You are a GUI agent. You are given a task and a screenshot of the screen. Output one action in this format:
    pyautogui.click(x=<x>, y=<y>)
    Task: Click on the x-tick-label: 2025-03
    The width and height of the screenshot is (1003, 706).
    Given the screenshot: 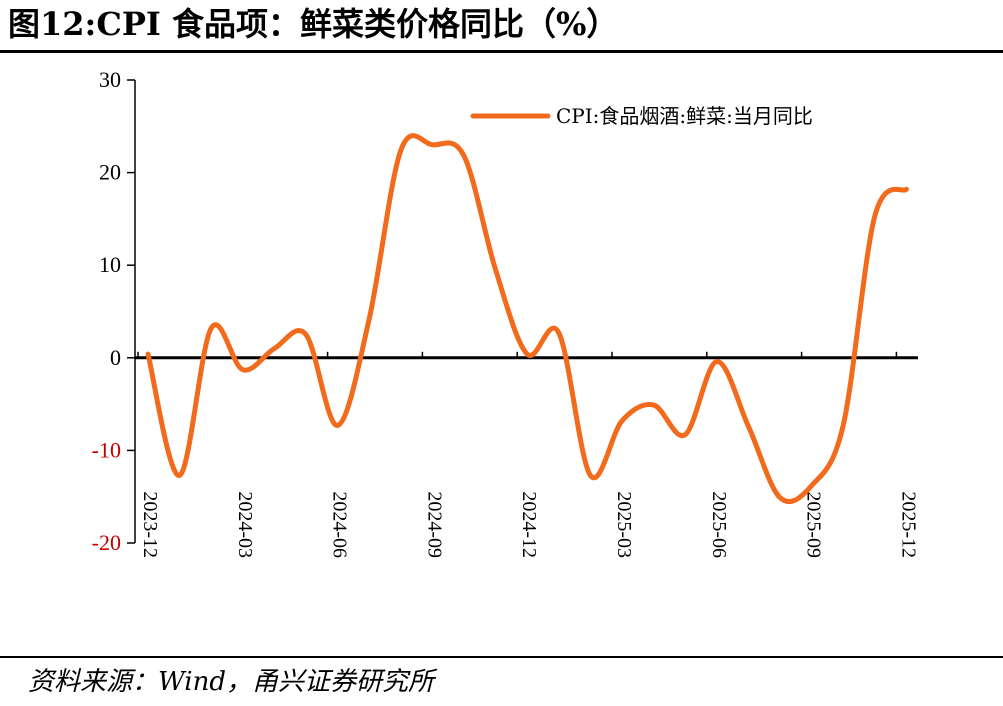 What is the action you would take?
    pyautogui.click(x=624, y=524)
    